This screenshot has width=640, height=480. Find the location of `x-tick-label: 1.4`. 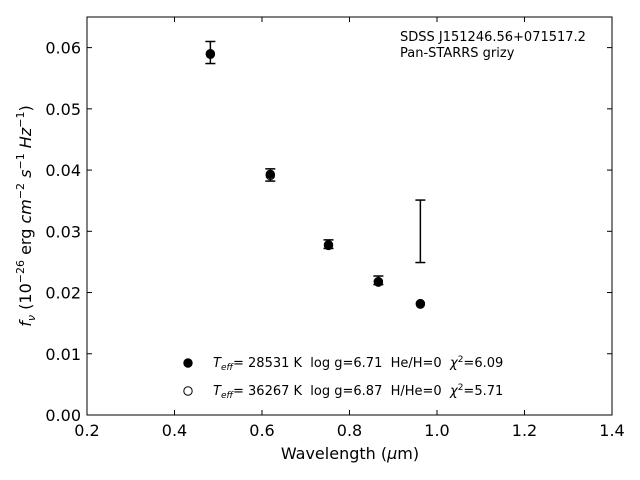

x-tick-label: 1.4 is located at coordinates (611, 430).